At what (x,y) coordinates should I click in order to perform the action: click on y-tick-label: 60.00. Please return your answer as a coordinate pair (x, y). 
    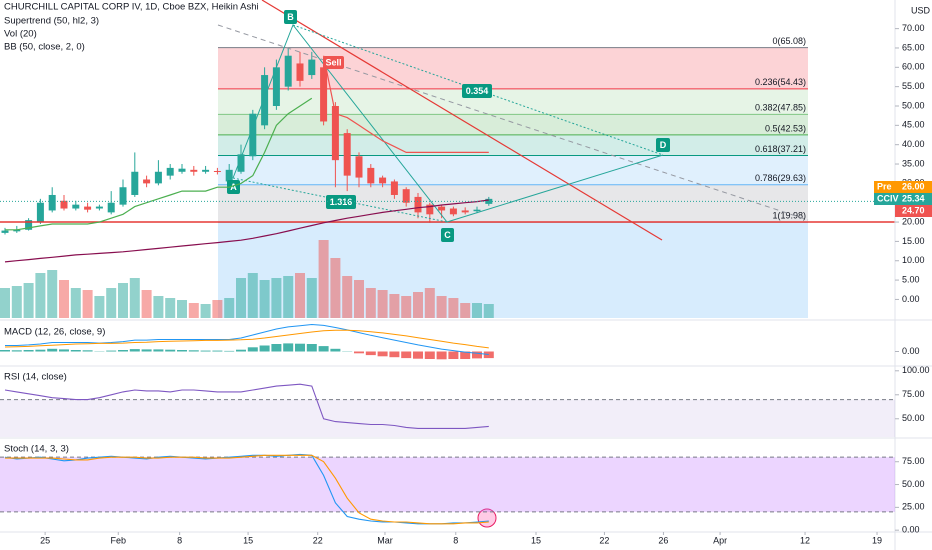
    Looking at the image, I should click on (913, 67).